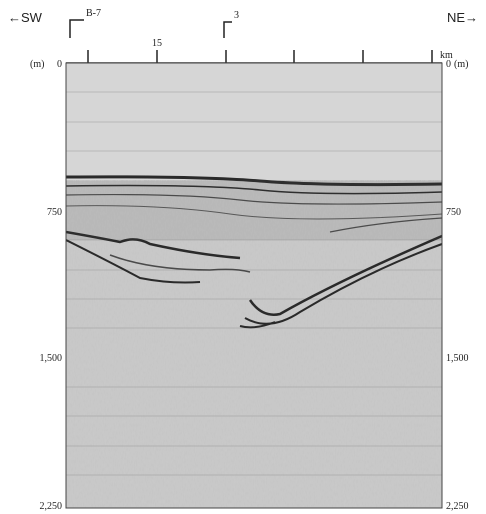 The width and height of the screenshot is (486, 514). I want to click on top-axis, so click(254, 57).